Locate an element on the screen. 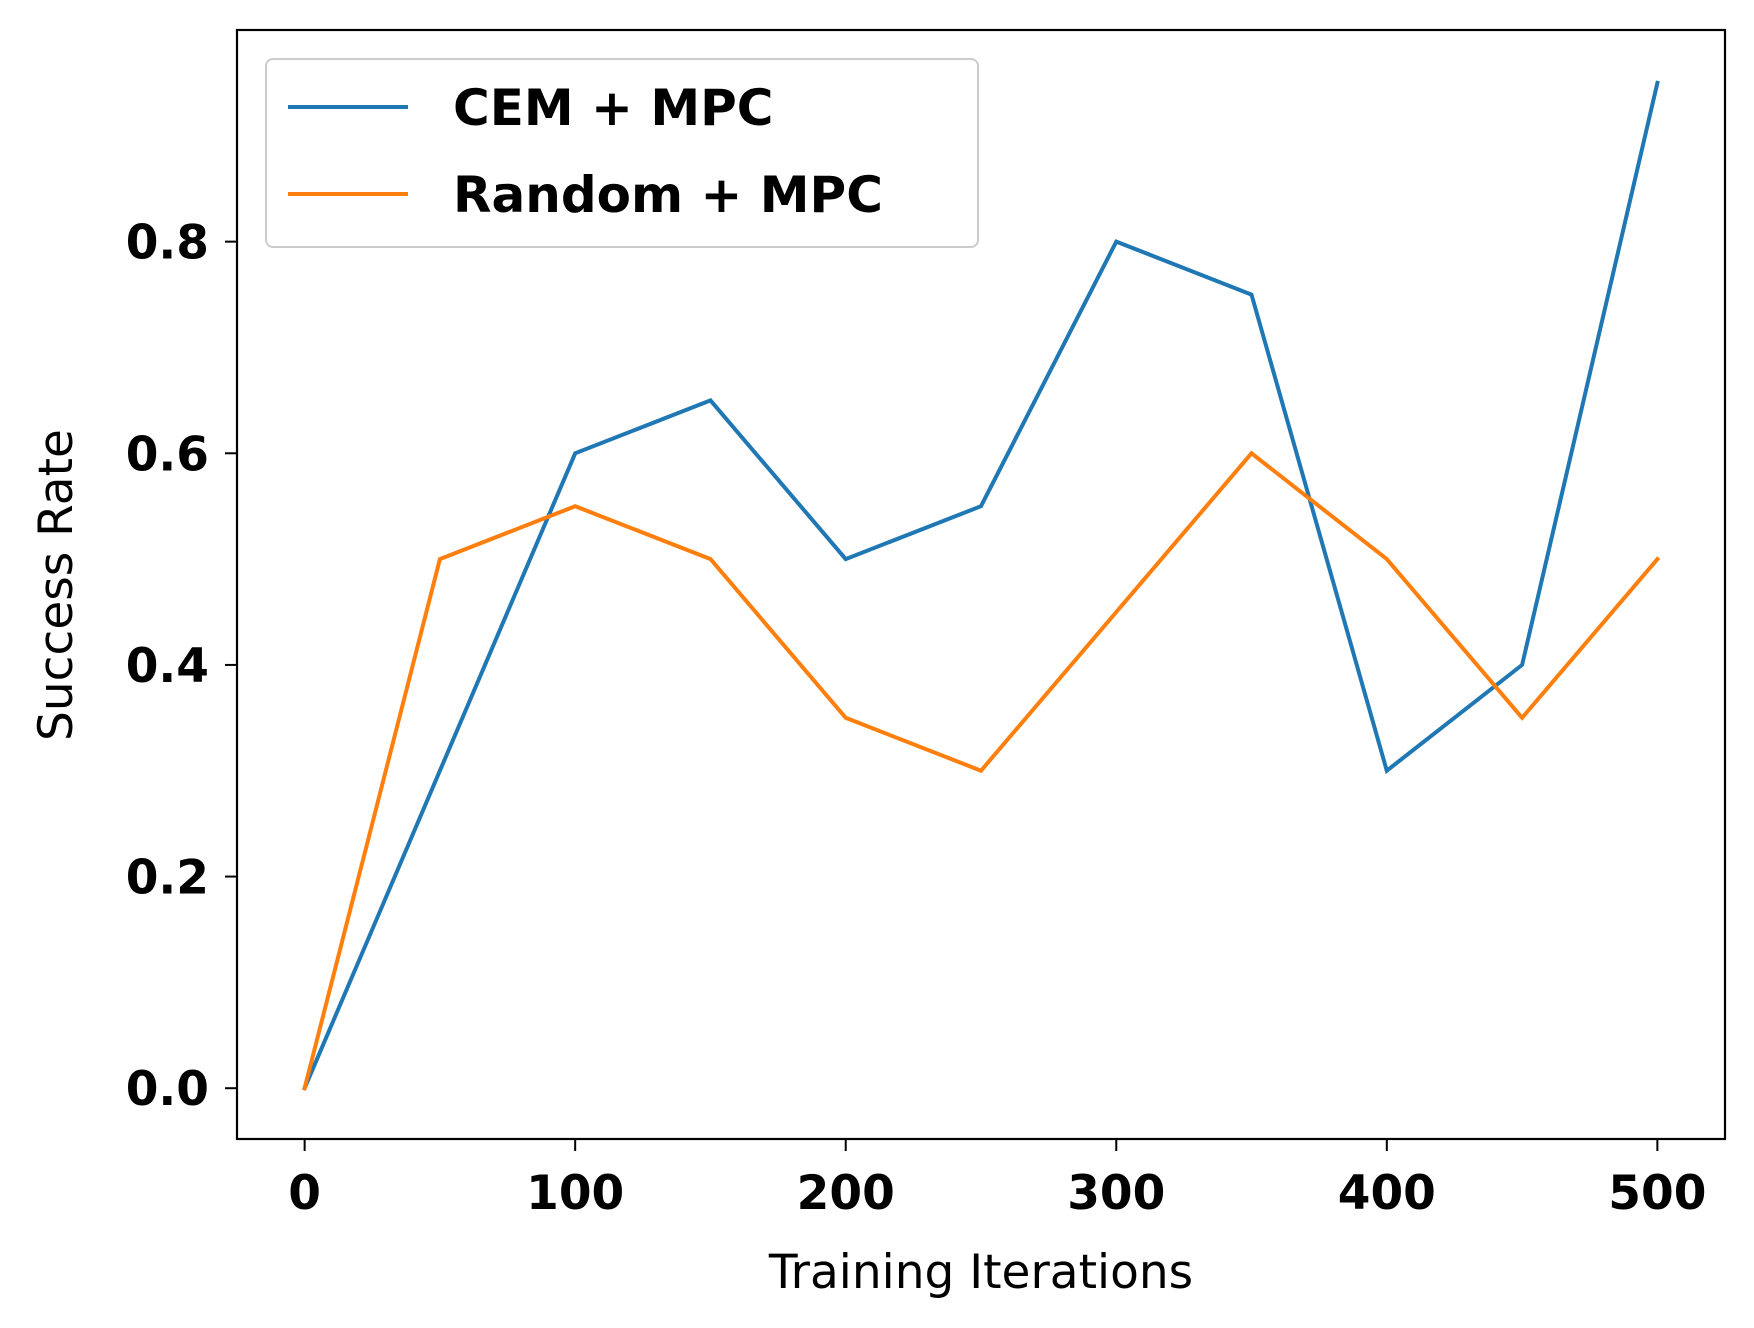  x-tick-label: 400 is located at coordinates (1387, 1193).